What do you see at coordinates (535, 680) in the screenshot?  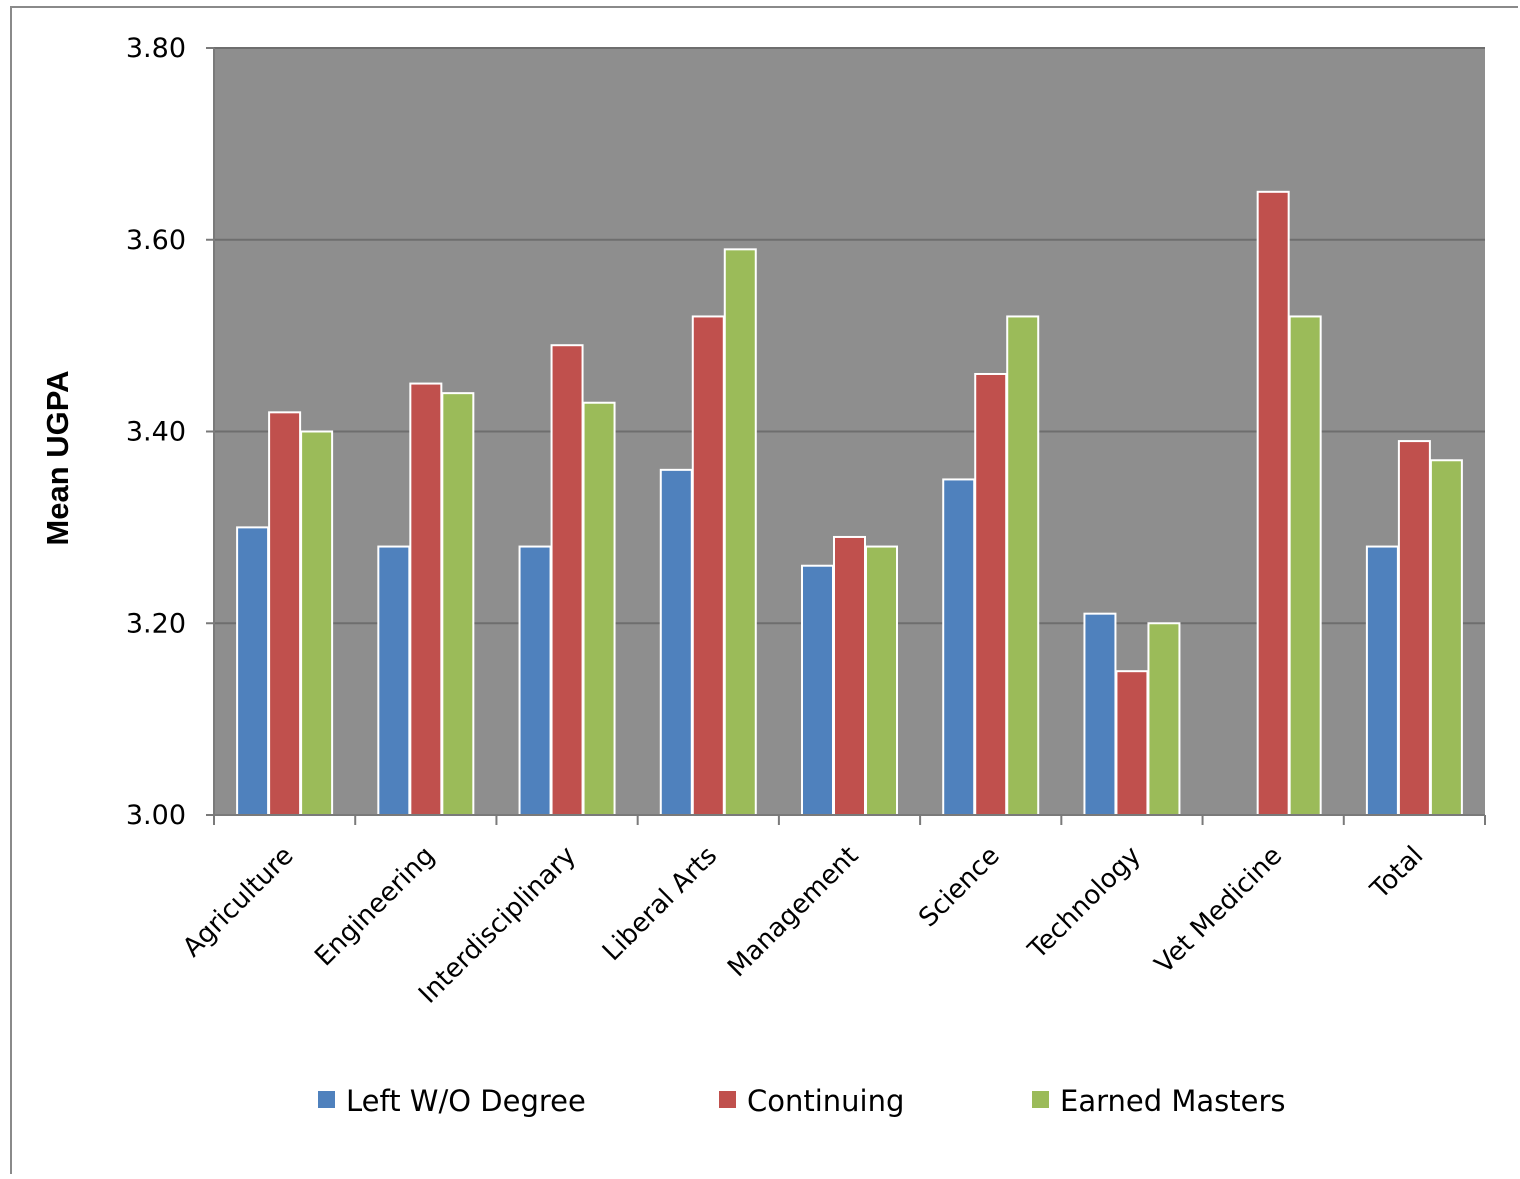 I see `bar-left-w-o-degree-interdisciplinary` at bounding box center [535, 680].